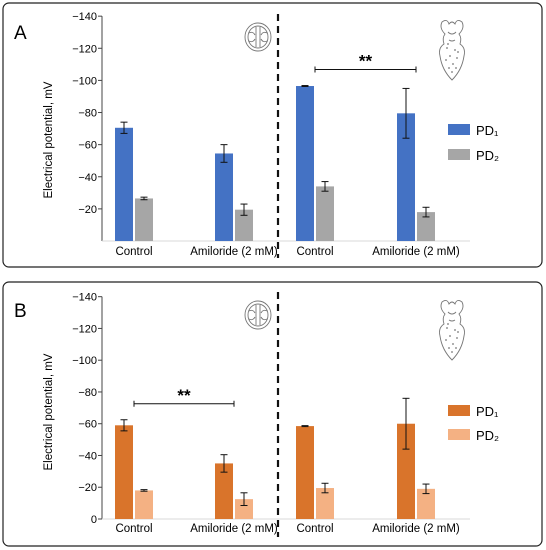  I want to click on panel-b-letter: B, so click(20, 311).